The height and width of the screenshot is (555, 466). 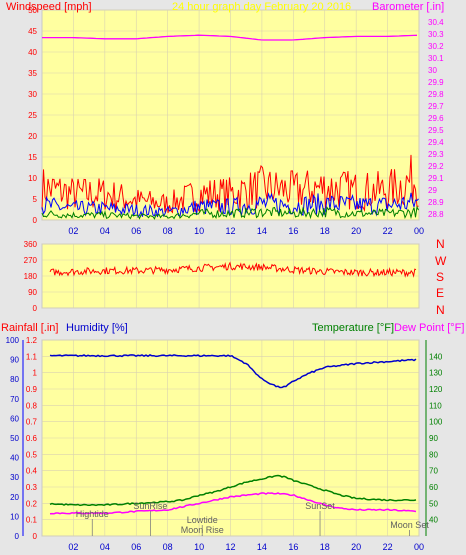 I want to click on y-tick-label-direction: 270, so click(x=31, y=260).